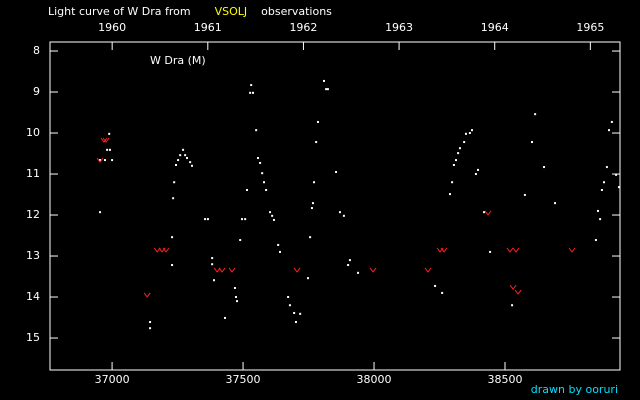 The image size is (640, 400). What do you see at coordinates (243, 379) in the screenshot?
I see `x-tick-label: 37500` at bounding box center [243, 379].